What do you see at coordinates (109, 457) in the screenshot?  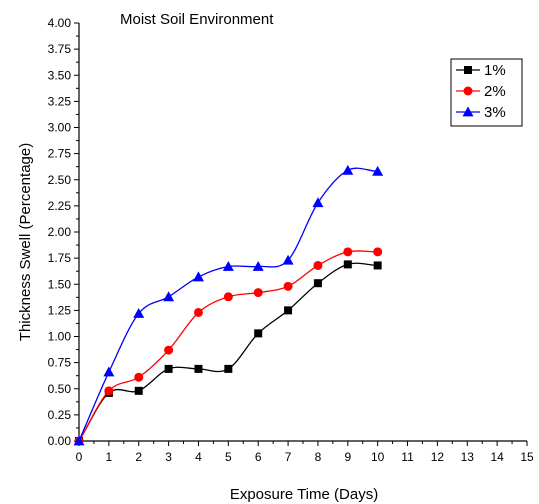 I see `x-tick-label: 1` at bounding box center [109, 457].